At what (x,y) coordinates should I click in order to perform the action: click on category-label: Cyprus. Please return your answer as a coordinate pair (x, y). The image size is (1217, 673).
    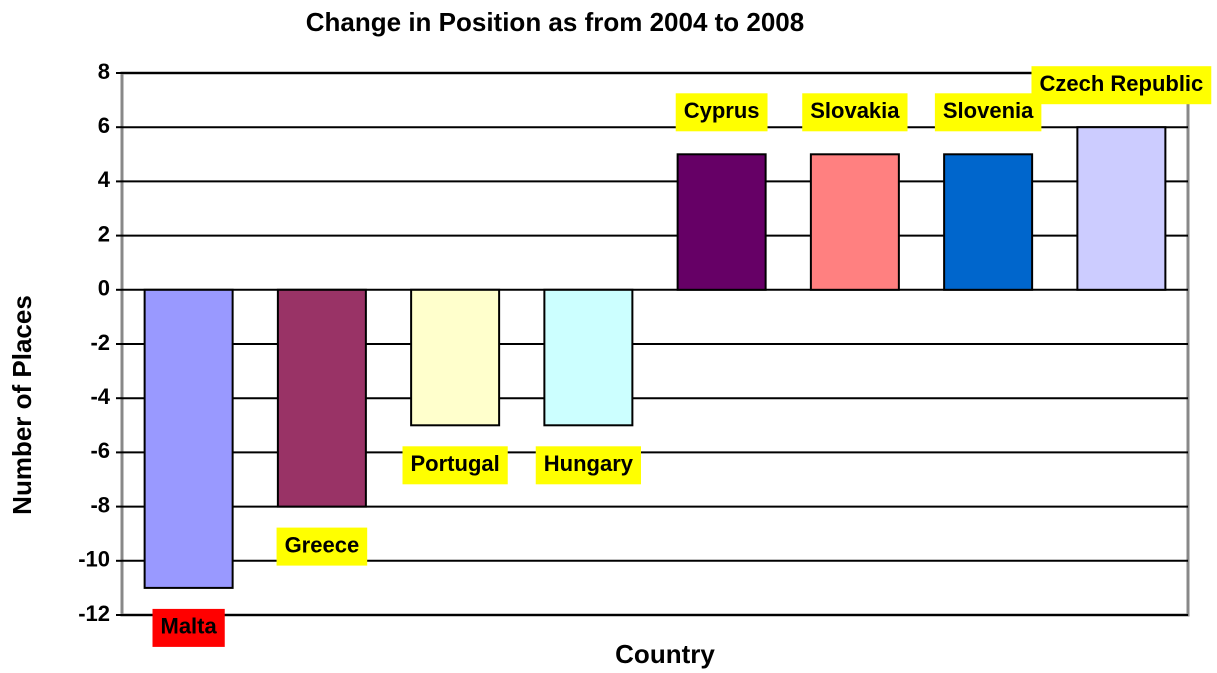
    Looking at the image, I should click on (722, 110).